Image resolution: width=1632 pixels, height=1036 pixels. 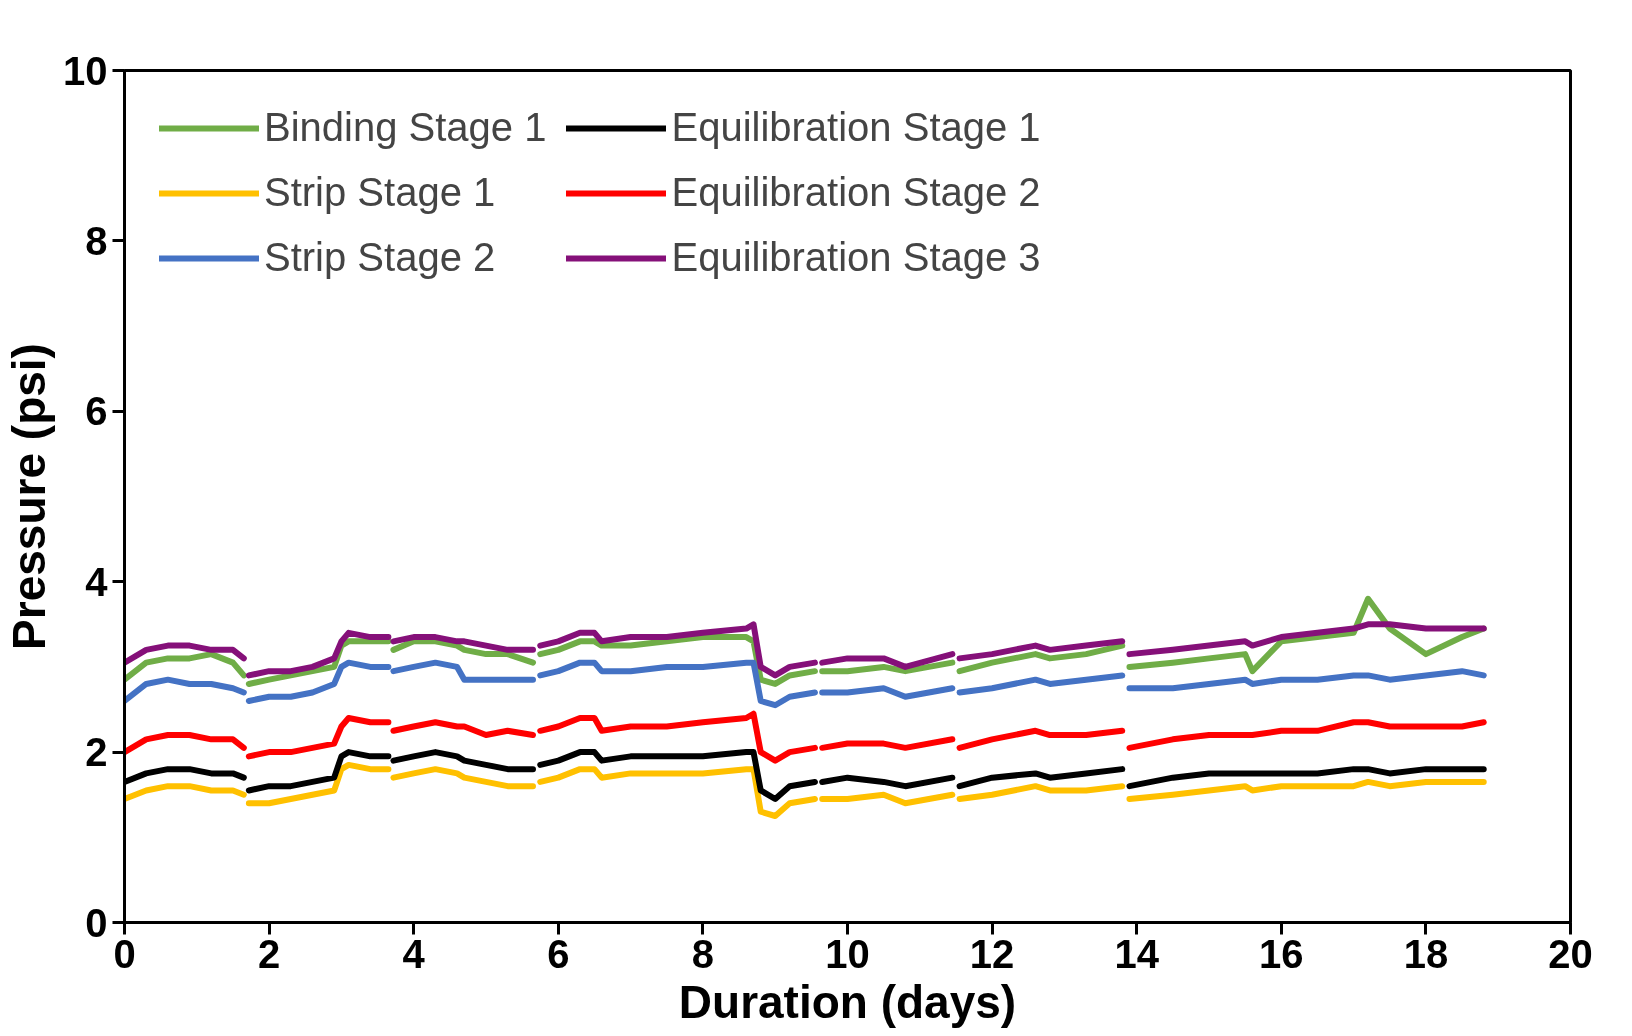 What do you see at coordinates (414, 953) in the screenshot?
I see `x-tick-label: 4` at bounding box center [414, 953].